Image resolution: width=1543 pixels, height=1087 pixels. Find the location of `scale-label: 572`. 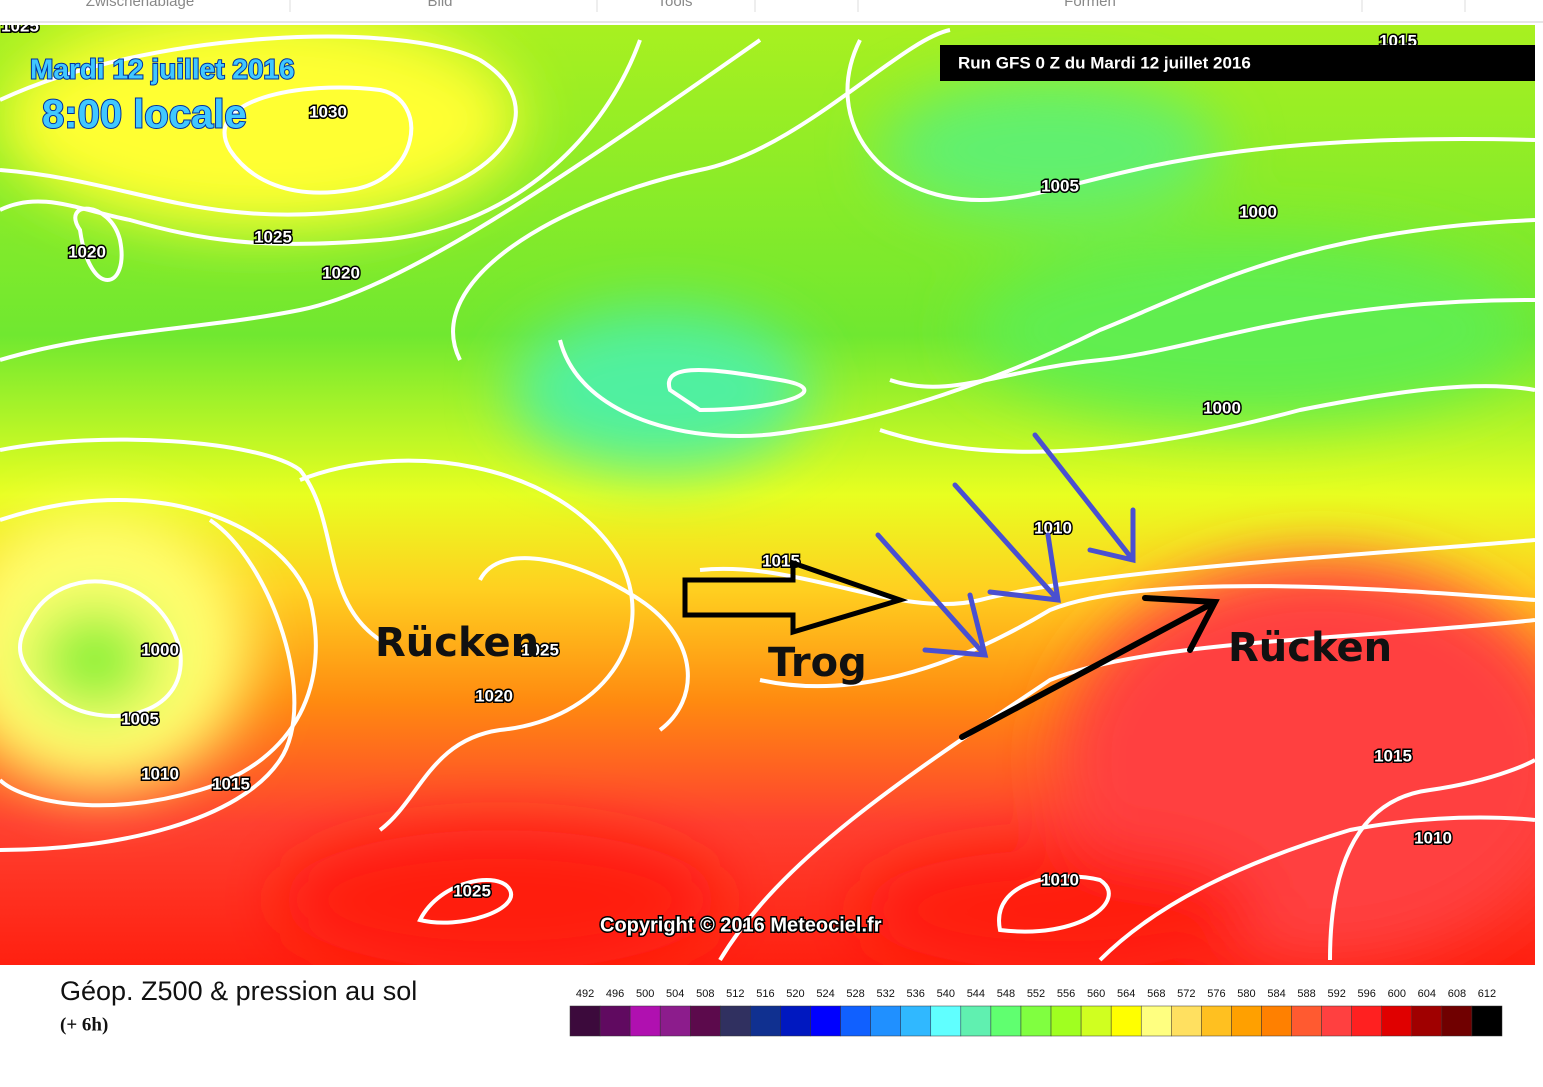

scale-label: 572 is located at coordinates (1186, 994).